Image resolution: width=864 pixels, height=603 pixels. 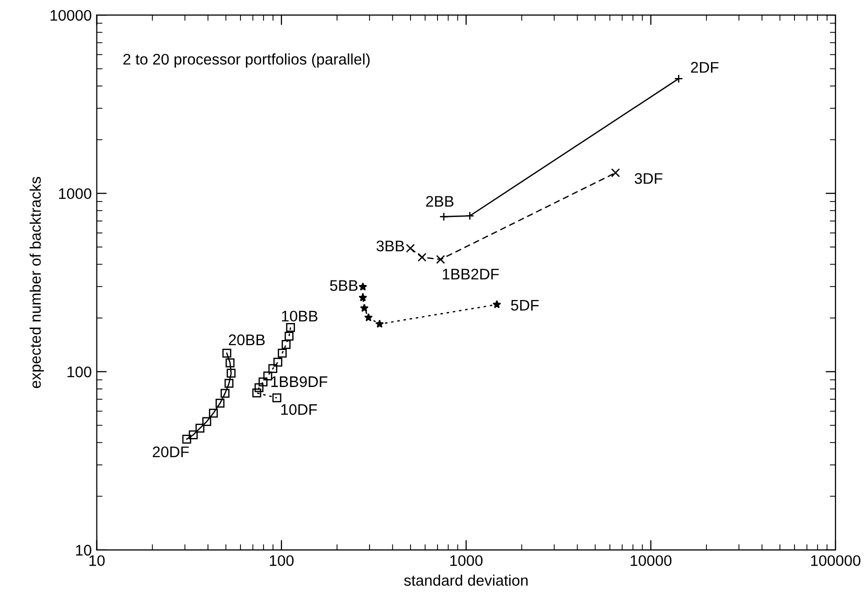 What do you see at coordinates (84, 550) in the screenshot?
I see `y-tick-label: 10` at bounding box center [84, 550].